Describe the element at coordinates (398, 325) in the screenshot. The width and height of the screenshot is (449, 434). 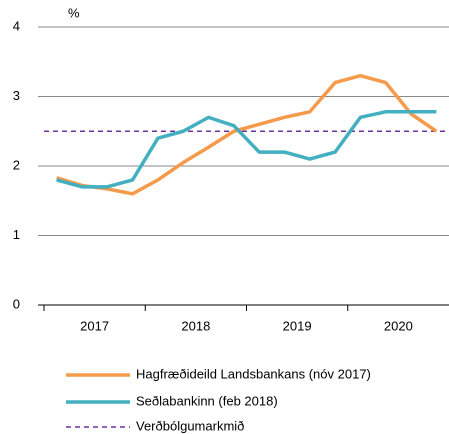
I see `x-tick-label: 2020` at that location.